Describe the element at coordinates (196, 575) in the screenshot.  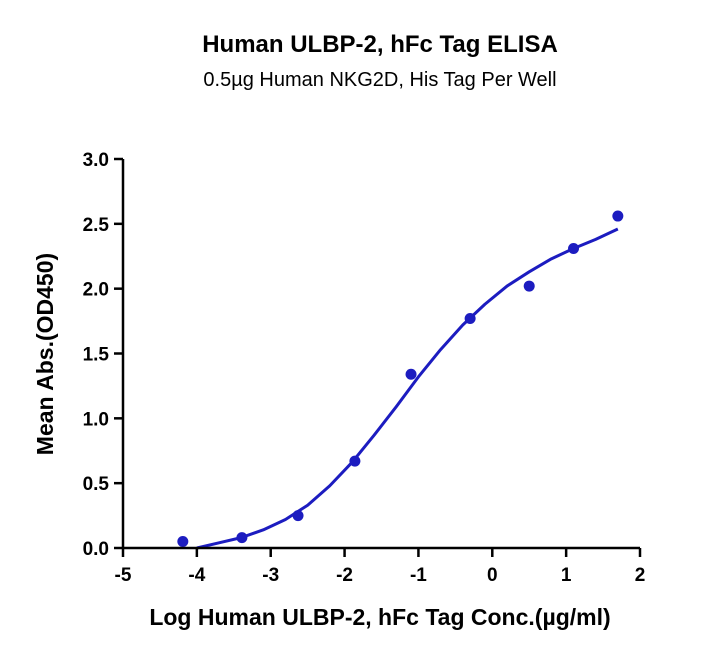
I see `x-tick-label: -4` at that location.